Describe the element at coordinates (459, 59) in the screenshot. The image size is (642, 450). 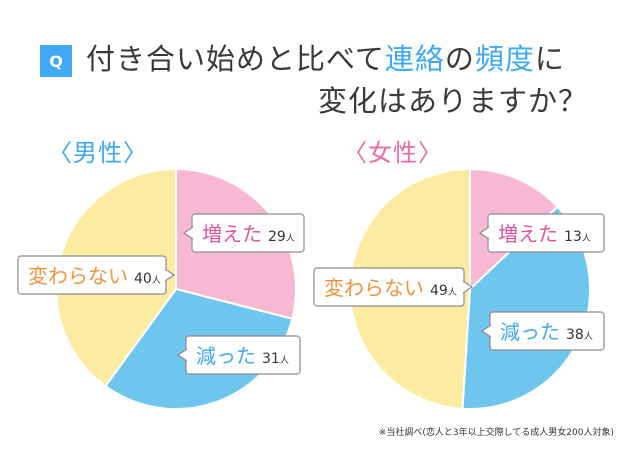
I see `title-text: の` at that location.